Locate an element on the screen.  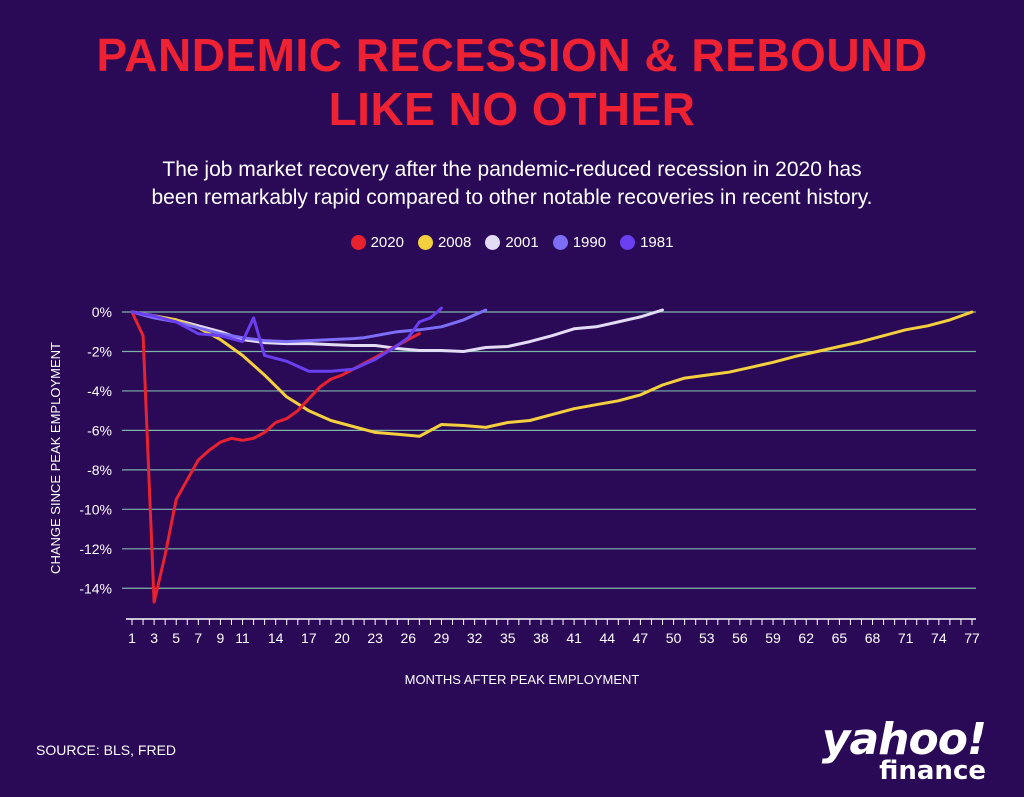
series-line-2020 is located at coordinates (275, 457).